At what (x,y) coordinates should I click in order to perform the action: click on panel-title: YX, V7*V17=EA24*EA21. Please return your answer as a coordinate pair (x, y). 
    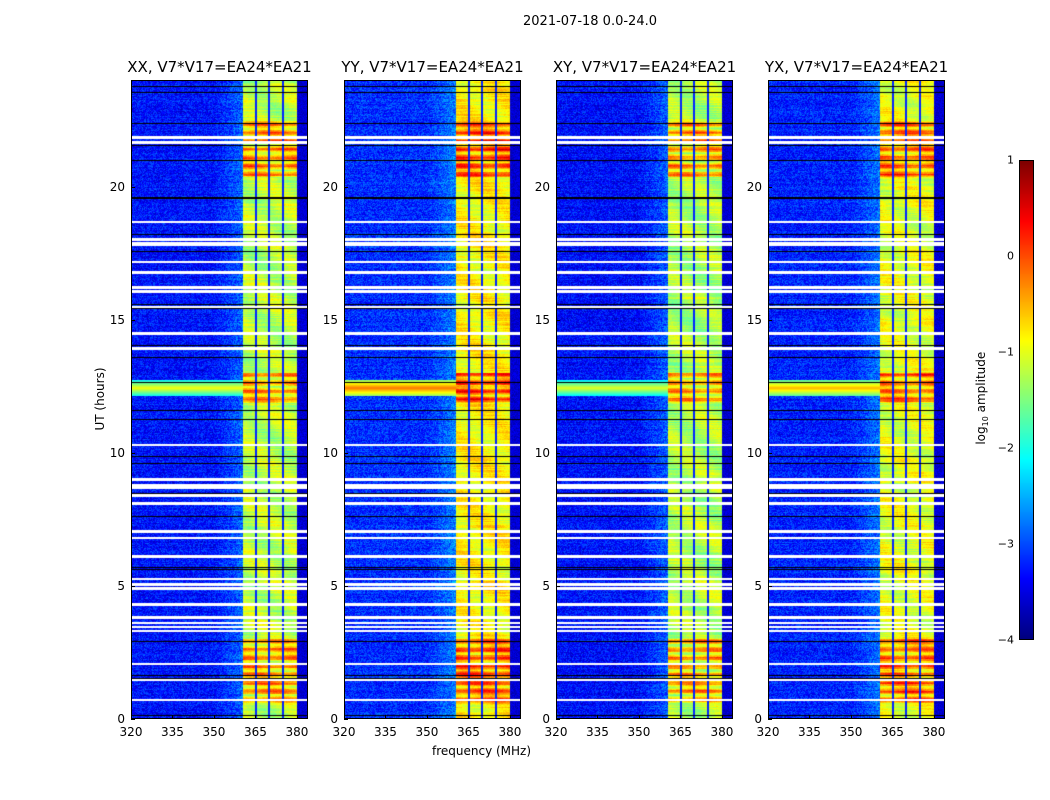
    Looking at the image, I should click on (856, 67).